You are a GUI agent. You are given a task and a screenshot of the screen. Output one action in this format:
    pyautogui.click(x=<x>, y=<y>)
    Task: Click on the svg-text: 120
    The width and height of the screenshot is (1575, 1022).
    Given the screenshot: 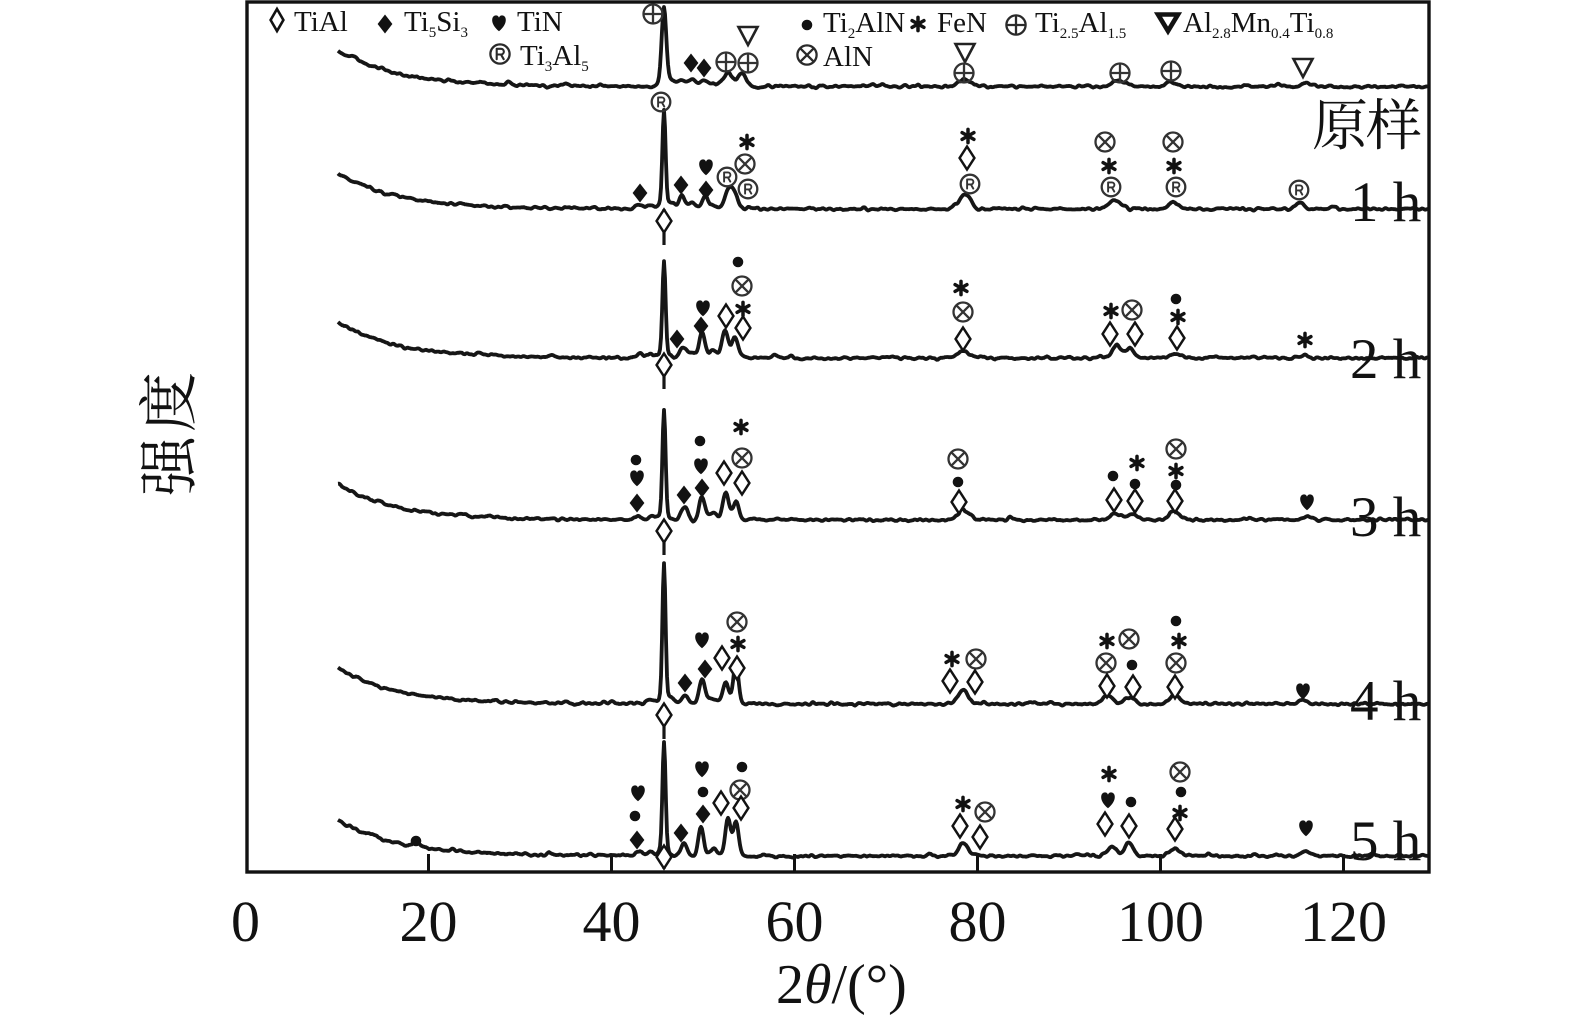 What is the action you would take?
    pyautogui.click(x=1343, y=921)
    